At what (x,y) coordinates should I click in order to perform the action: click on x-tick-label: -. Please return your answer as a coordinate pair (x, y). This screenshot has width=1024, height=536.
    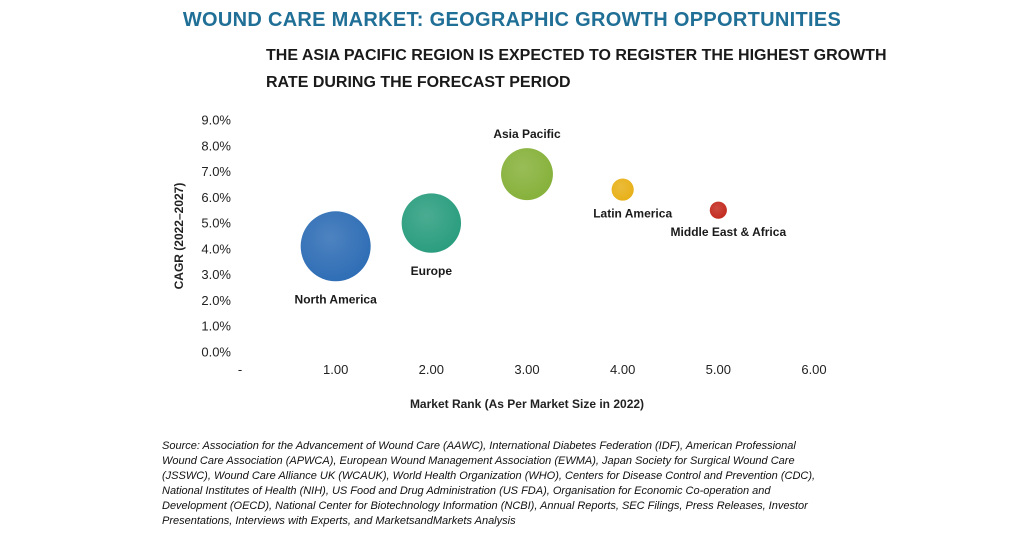
    Looking at the image, I should click on (240, 369).